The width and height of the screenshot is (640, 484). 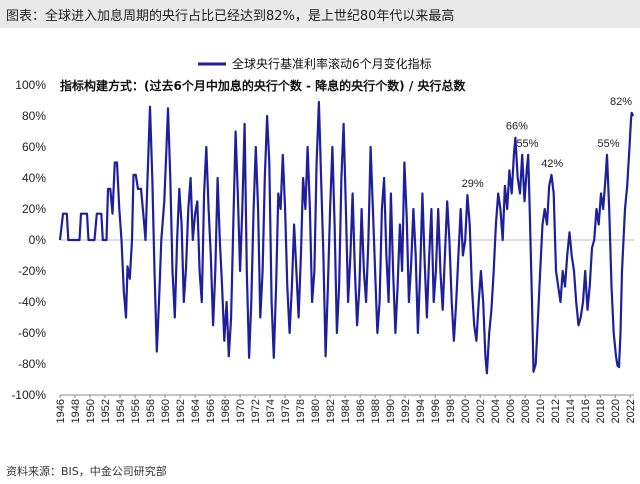 What do you see at coordinates (34, 116) in the screenshot?
I see `y-tick-label: 80%` at bounding box center [34, 116].